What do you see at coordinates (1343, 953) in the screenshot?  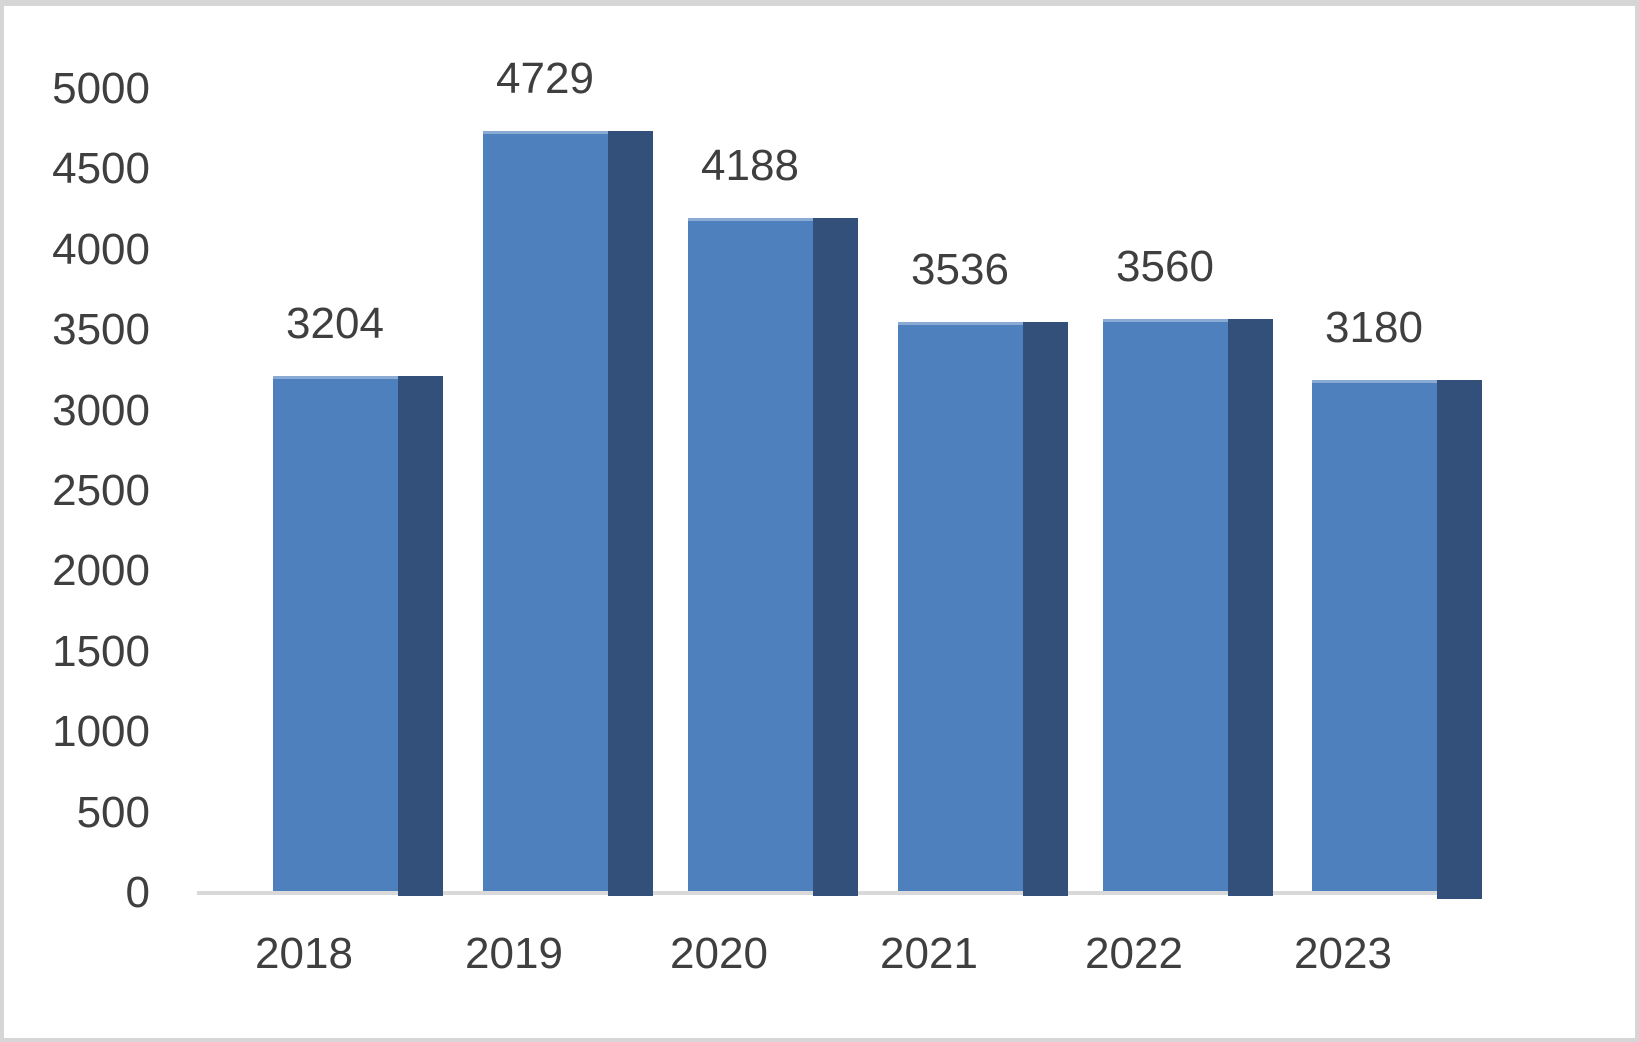 I see `x-axis-tick-label: 2023` at bounding box center [1343, 953].